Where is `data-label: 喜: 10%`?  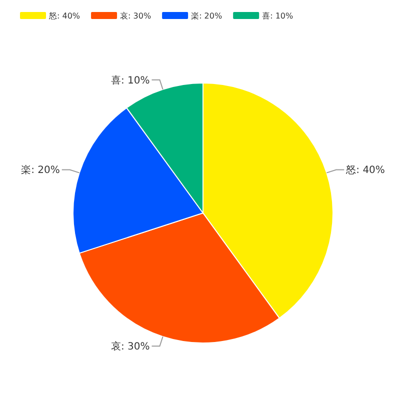 data-label: 喜: 10% is located at coordinates (130, 80).